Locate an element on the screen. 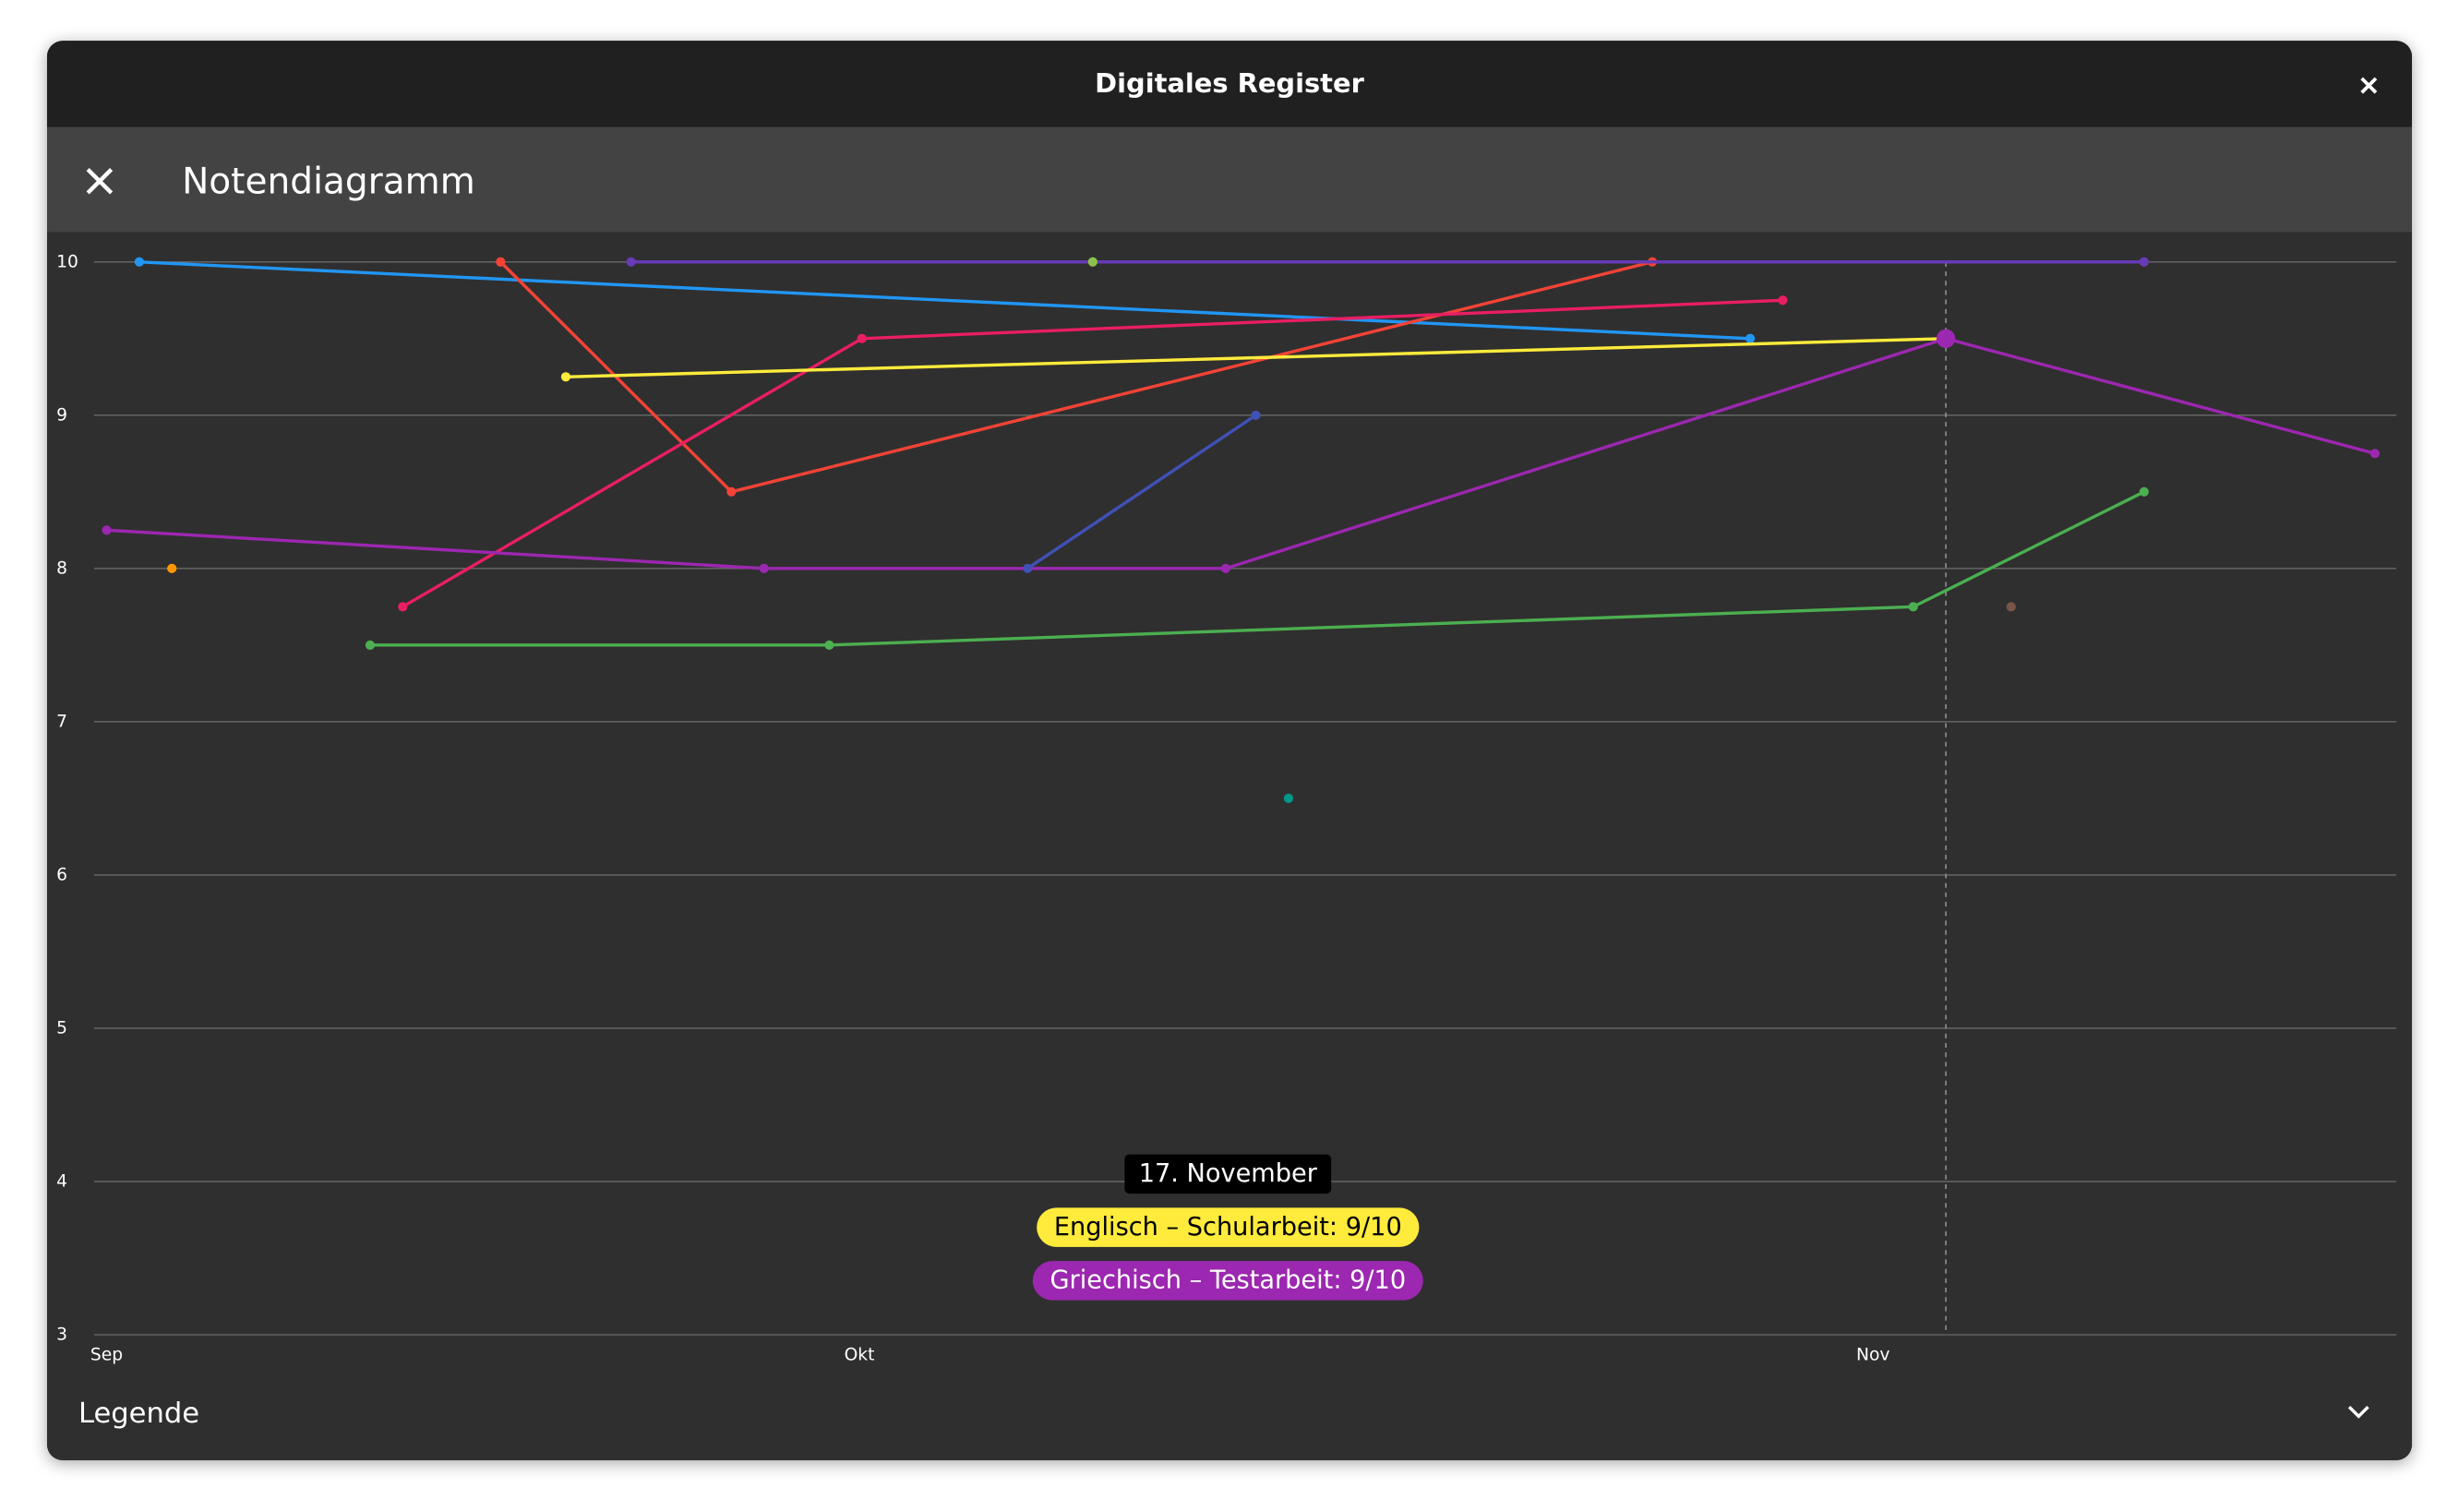 The image size is (2459, 1512). app-bar-title: Notendiagramm is located at coordinates (329, 181).